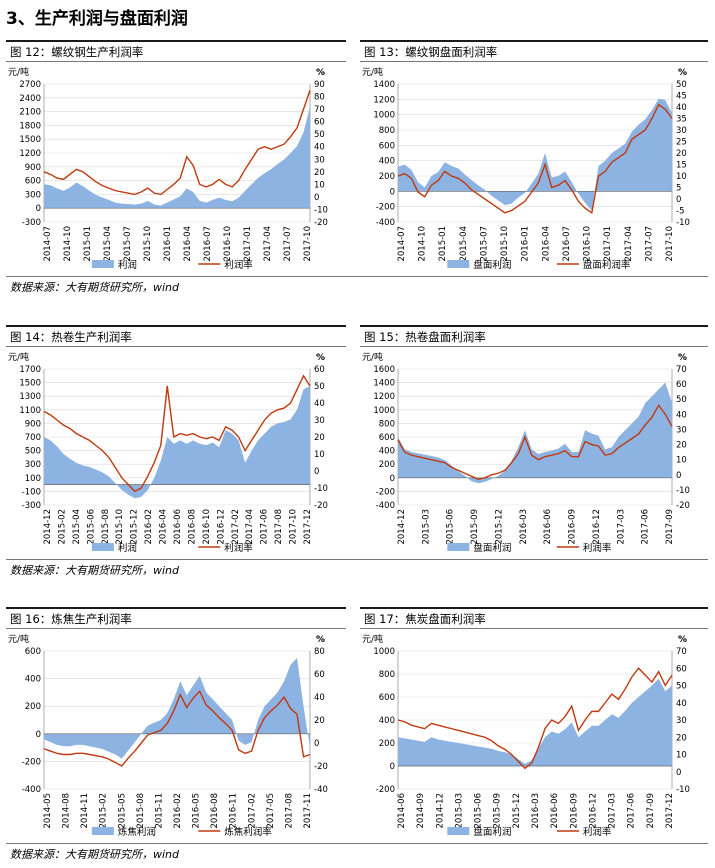 The image size is (715, 868). Describe the element at coordinates (88, 244) in the screenshot. I see `x-tick-label: 2015-01` at that location.